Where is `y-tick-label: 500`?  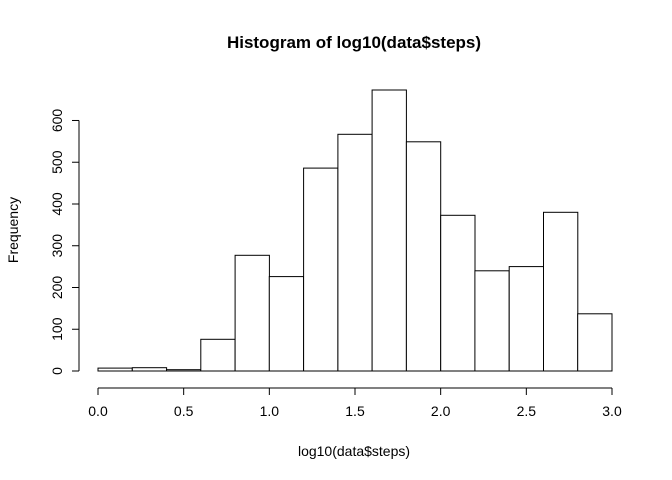 y-tick-label: 500 is located at coordinates (57, 162).